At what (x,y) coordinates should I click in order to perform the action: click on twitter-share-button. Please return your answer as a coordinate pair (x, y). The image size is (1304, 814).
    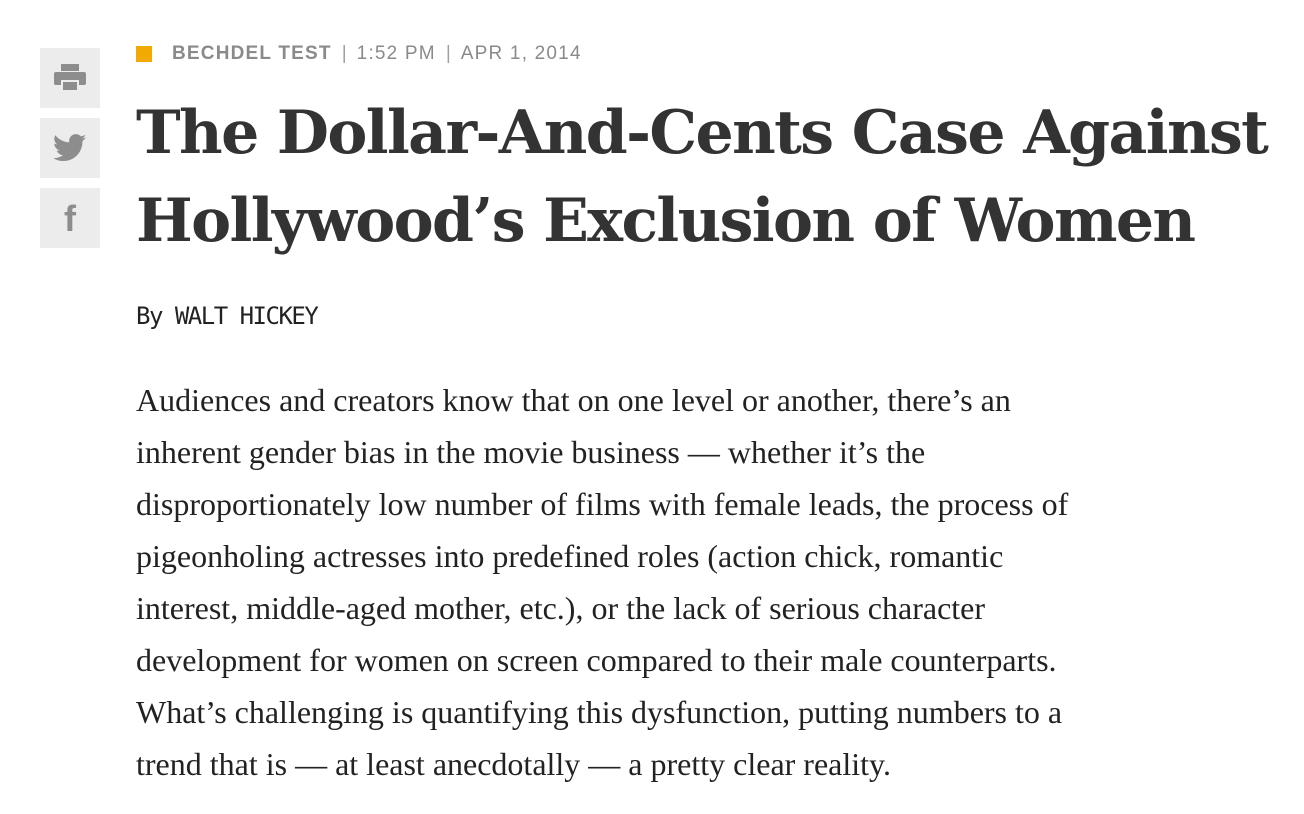
    Looking at the image, I should click on (70, 148).